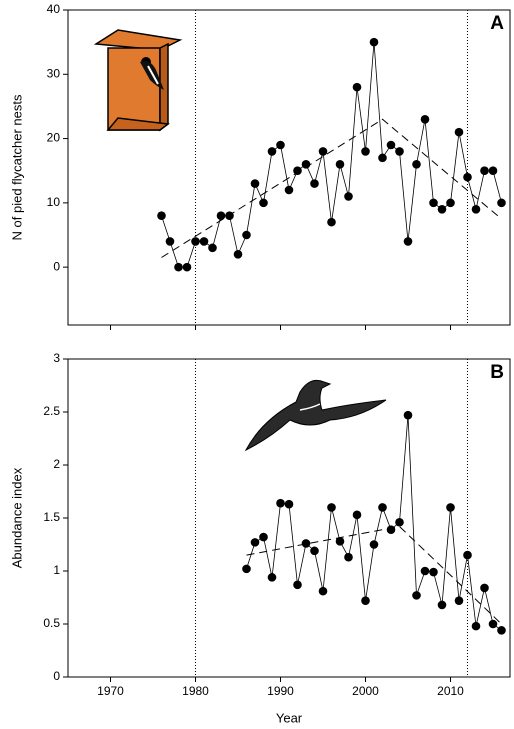 The image size is (514, 729). I want to click on x-axis-label: Year, so click(289, 717).